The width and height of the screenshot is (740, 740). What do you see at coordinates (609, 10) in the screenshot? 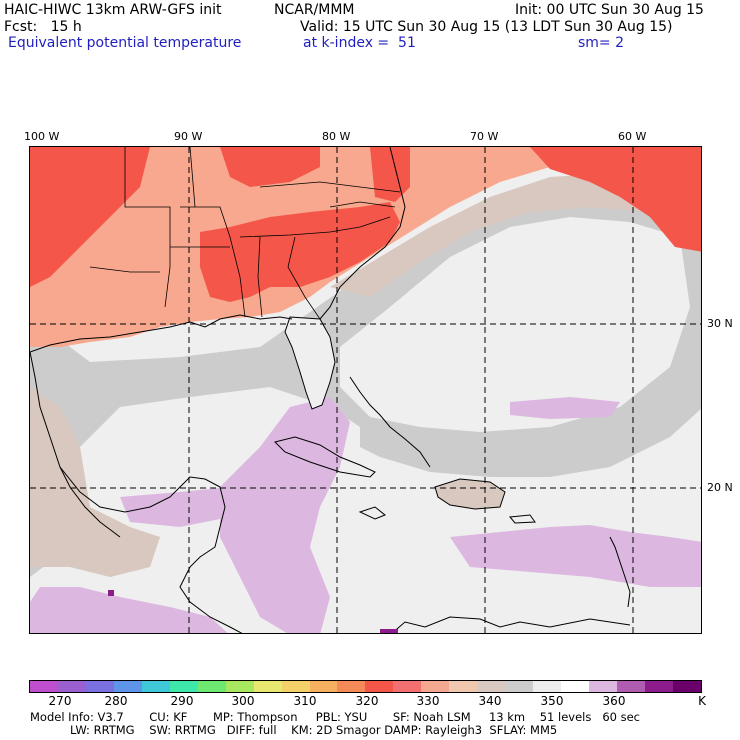
I see `init-time: Init: 00 UTC Sun 30 Aug 15` at bounding box center [609, 10].